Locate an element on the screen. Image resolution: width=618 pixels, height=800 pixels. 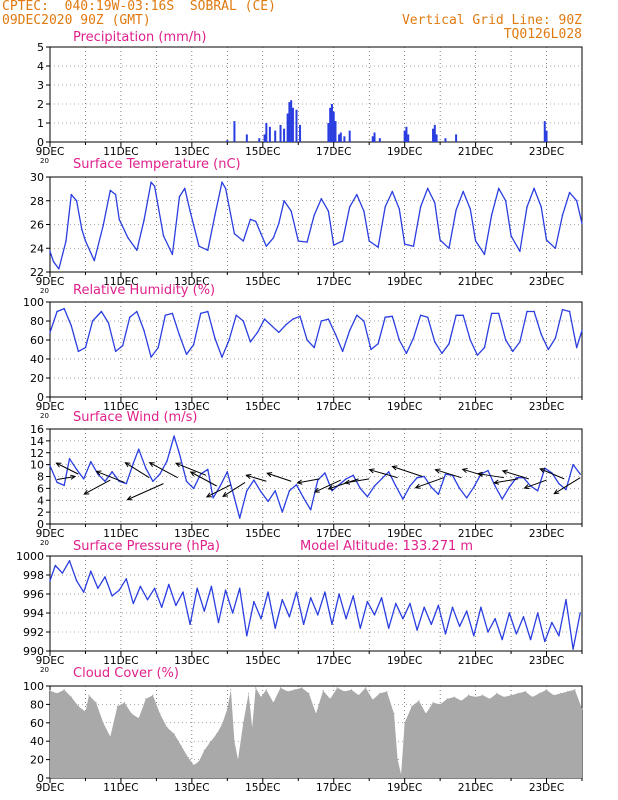
pressure-ytick-label: 992 is located at coordinates (33, 632).